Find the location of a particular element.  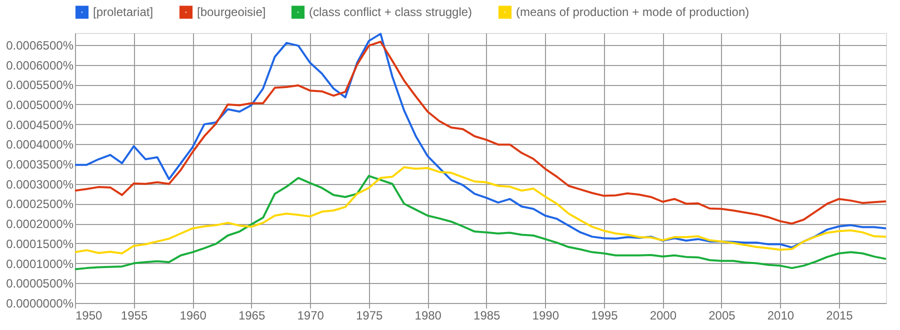

x-tick-label: 2015 is located at coordinates (840, 315).